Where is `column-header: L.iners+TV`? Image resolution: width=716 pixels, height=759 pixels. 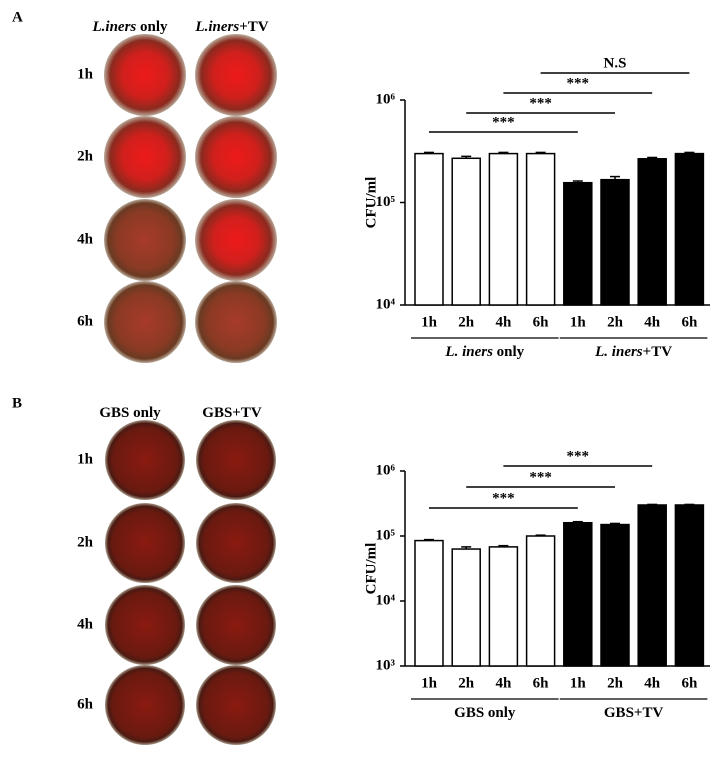
column-header: L.iners+TV is located at coordinates (231, 27).